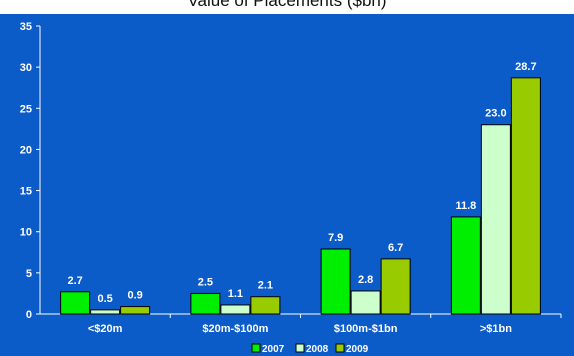 The image size is (574, 356). I want to click on y-tick-label: 30, so click(26, 68).